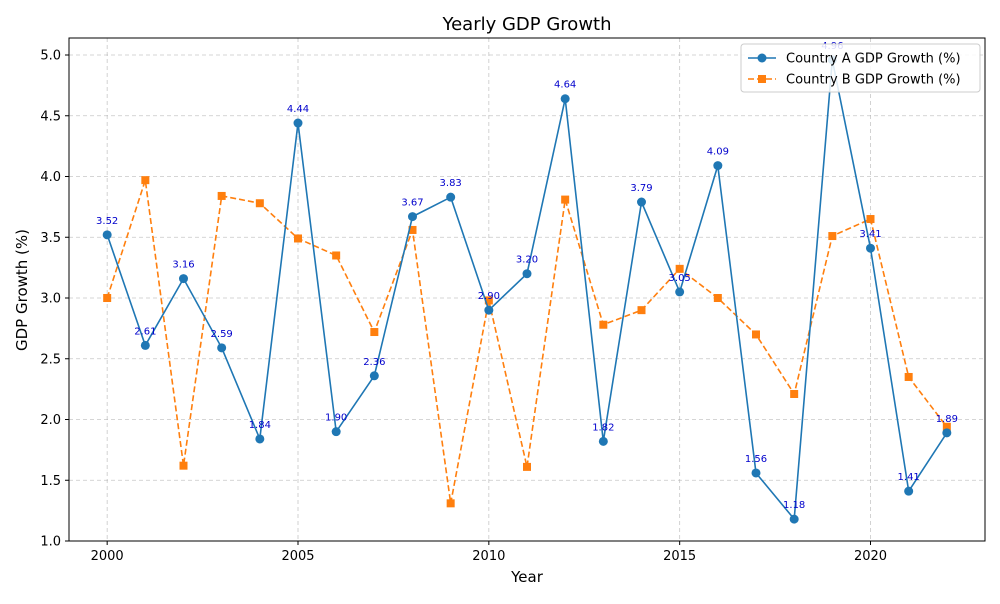 Image resolution: width=1000 pixels, height=604 pixels. I want to click on x-tick-label: 2020, so click(870, 556).